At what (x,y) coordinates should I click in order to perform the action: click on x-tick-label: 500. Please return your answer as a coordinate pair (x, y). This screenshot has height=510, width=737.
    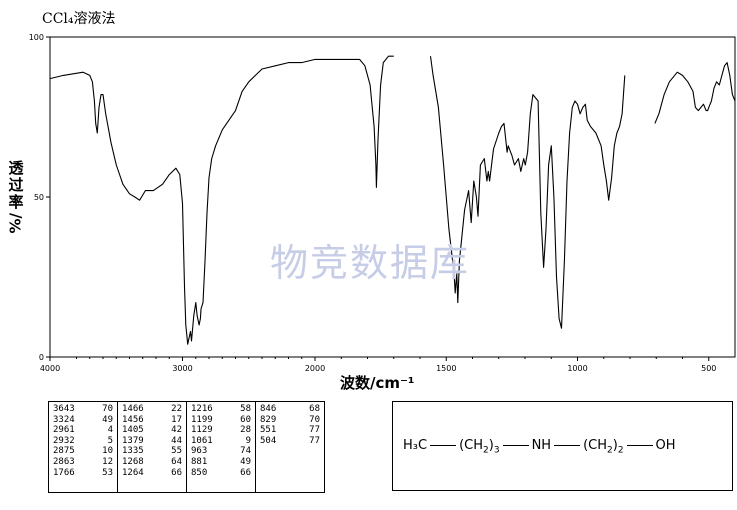
    Looking at the image, I should click on (708, 368).